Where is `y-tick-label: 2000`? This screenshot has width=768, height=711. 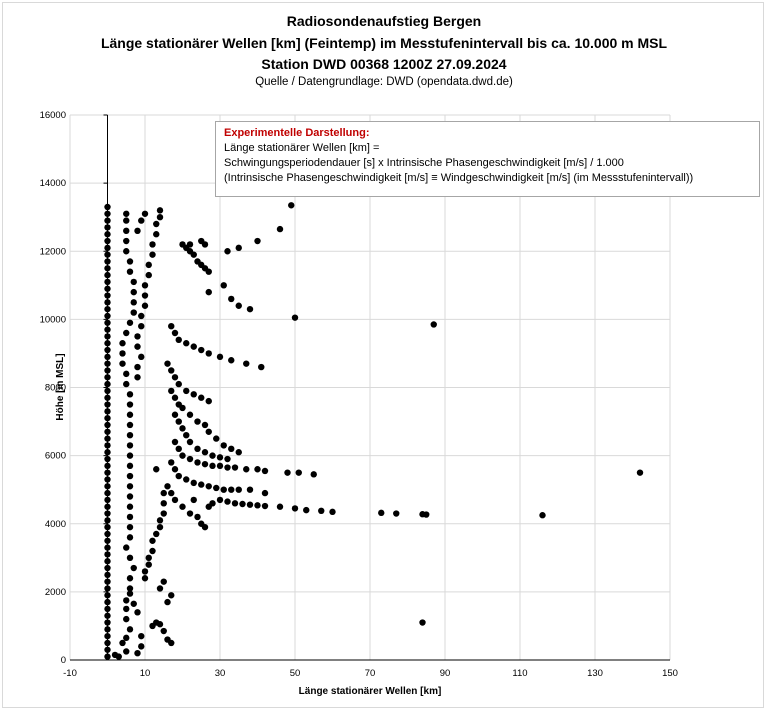 y-tick-label: 2000 is located at coordinates (55, 592).